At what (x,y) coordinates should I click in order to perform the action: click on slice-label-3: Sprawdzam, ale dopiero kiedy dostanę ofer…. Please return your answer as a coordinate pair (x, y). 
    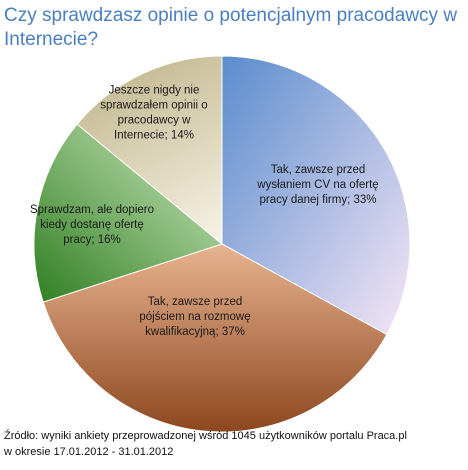
    Looking at the image, I should click on (92, 225).